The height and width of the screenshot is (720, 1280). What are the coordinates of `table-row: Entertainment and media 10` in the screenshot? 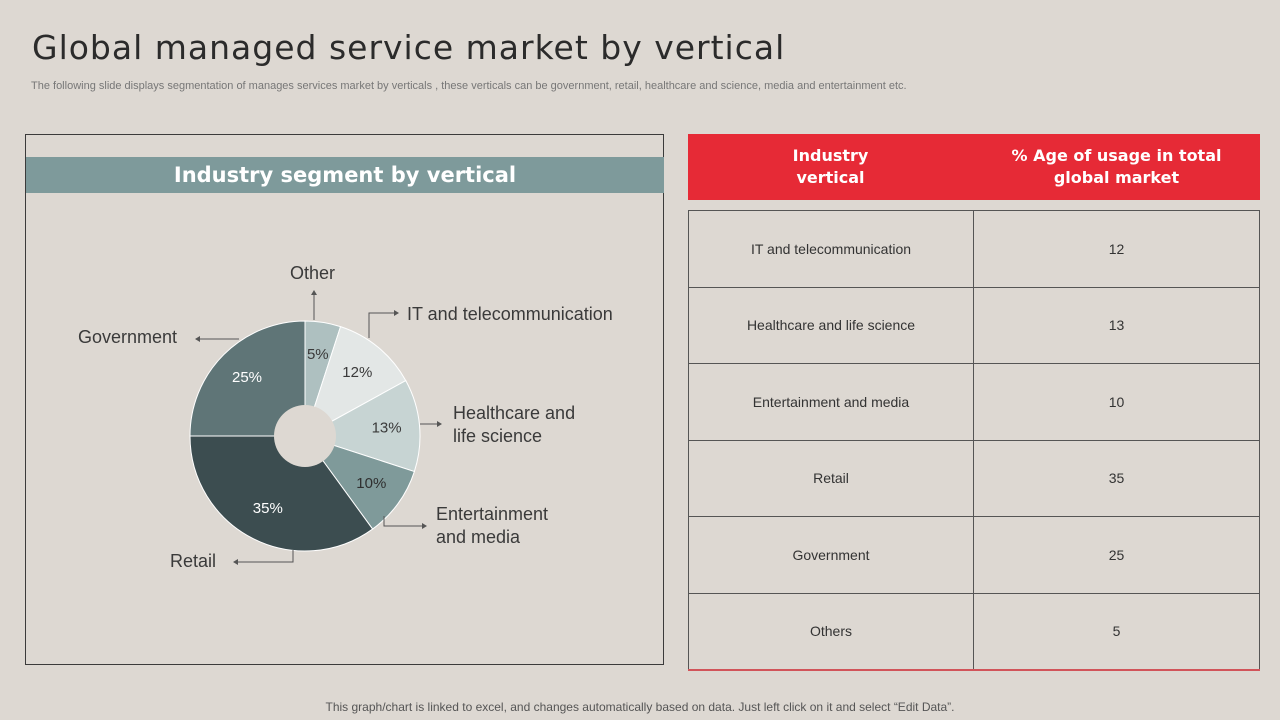 It's located at (974, 401).